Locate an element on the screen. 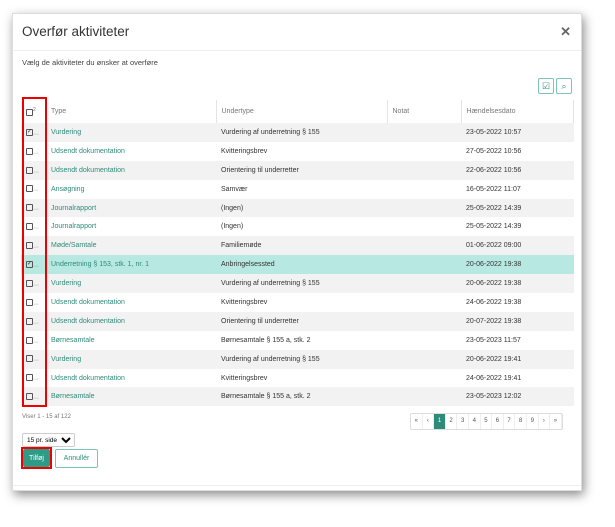 This screenshot has height=527, width=615. activity-subtype: Samvær is located at coordinates (234, 189).